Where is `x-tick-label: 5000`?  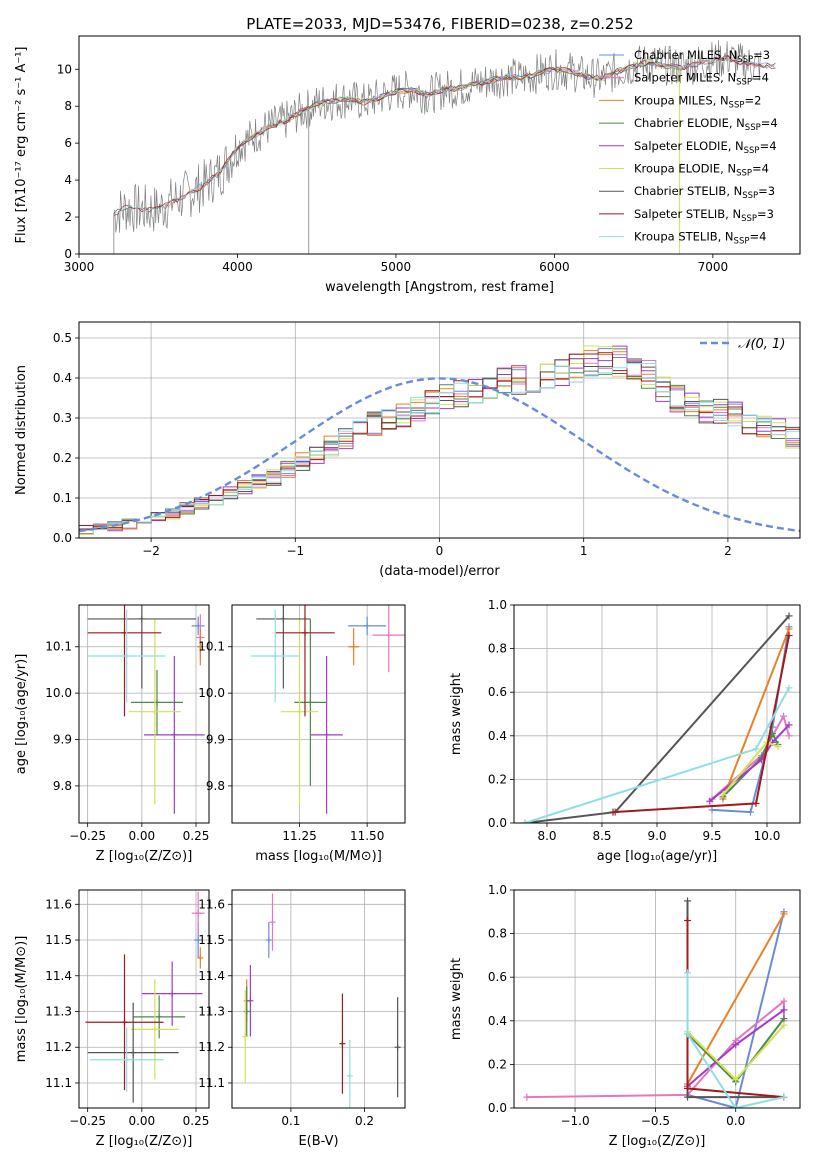
x-tick-label: 5000 is located at coordinates (396, 267).